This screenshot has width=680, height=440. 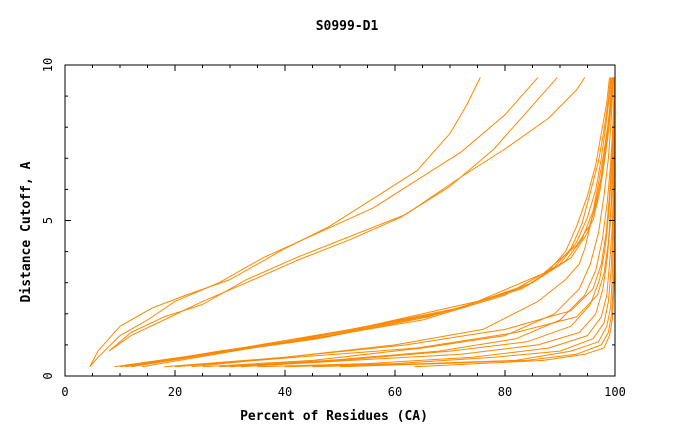 I want to click on x-tick-label-80: 80, so click(x=505, y=392).